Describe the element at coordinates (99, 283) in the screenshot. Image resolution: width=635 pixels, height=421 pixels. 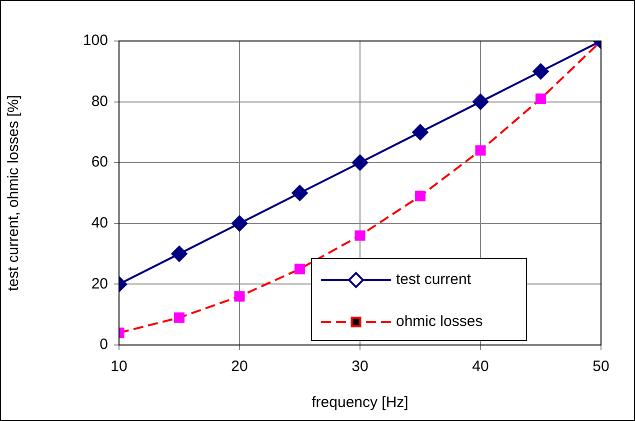
I see `y-tick-label: 20` at that location.